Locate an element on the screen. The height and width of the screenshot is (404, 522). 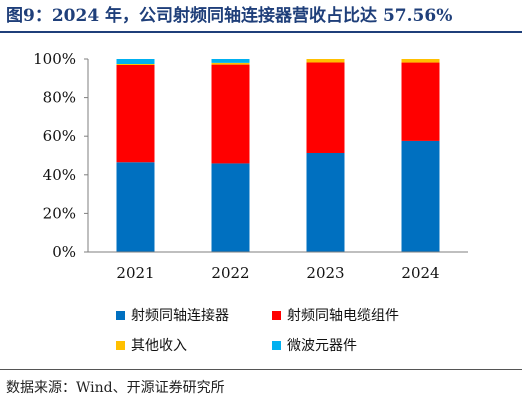
x-tick-labels: 2021 2022 2023 2024 is located at coordinates (277, 273).